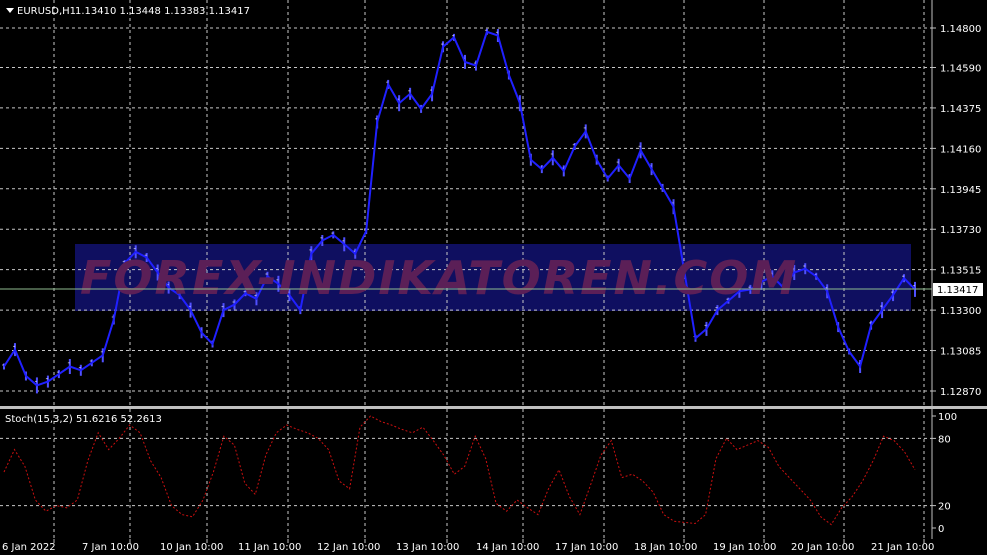 The width and height of the screenshot is (987, 555). What do you see at coordinates (744, 547) in the screenshot?
I see `time-axis-label: 19 Jan 10:00` at bounding box center [744, 547].